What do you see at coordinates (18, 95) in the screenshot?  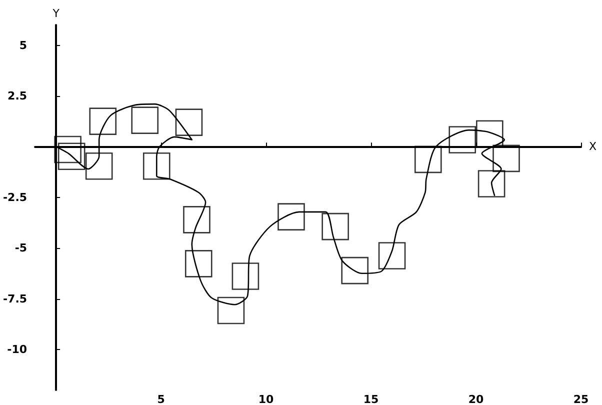 I see `y-tick-label: 2.5` at bounding box center [18, 95].